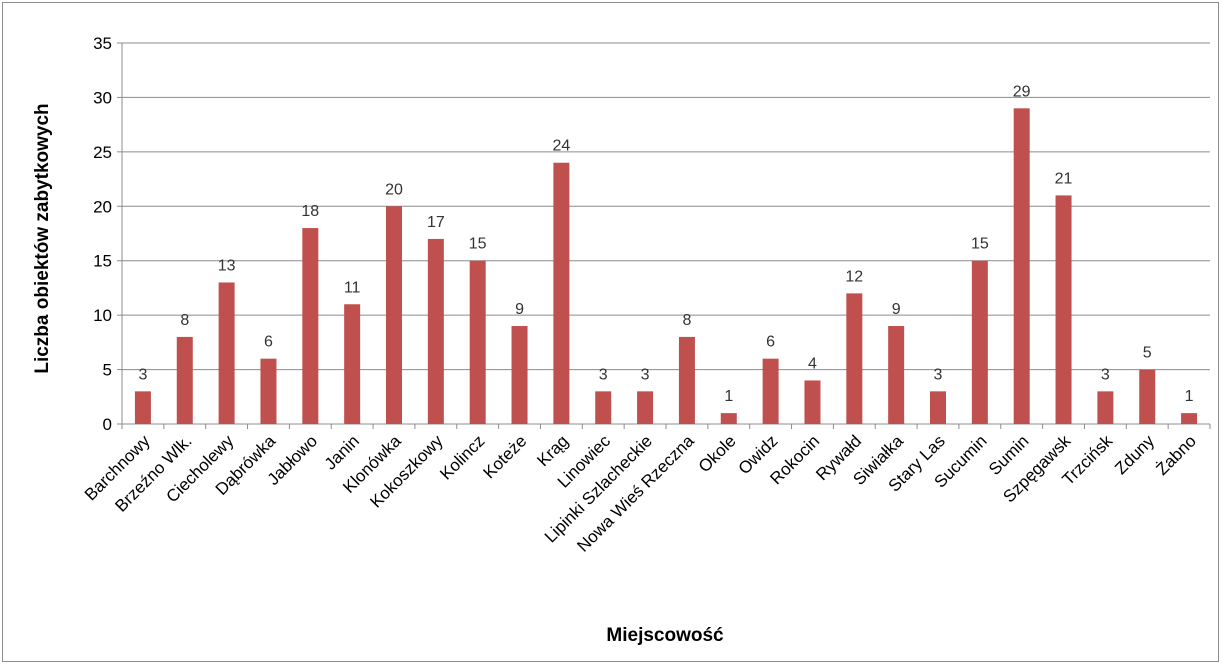  Describe the element at coordinates (1022, 91) in the screenshot. I see `data-label: 29` at that location.